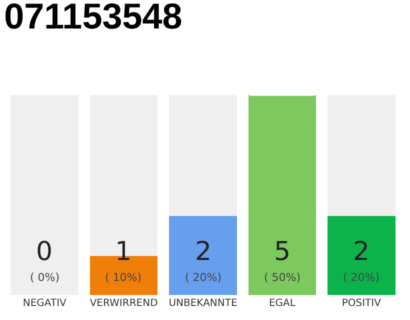 The image size is (410, 320). Describe the element at coordinates (362, 303) in the screenshot. I see `x-tick-label: POSITIV` at that location.